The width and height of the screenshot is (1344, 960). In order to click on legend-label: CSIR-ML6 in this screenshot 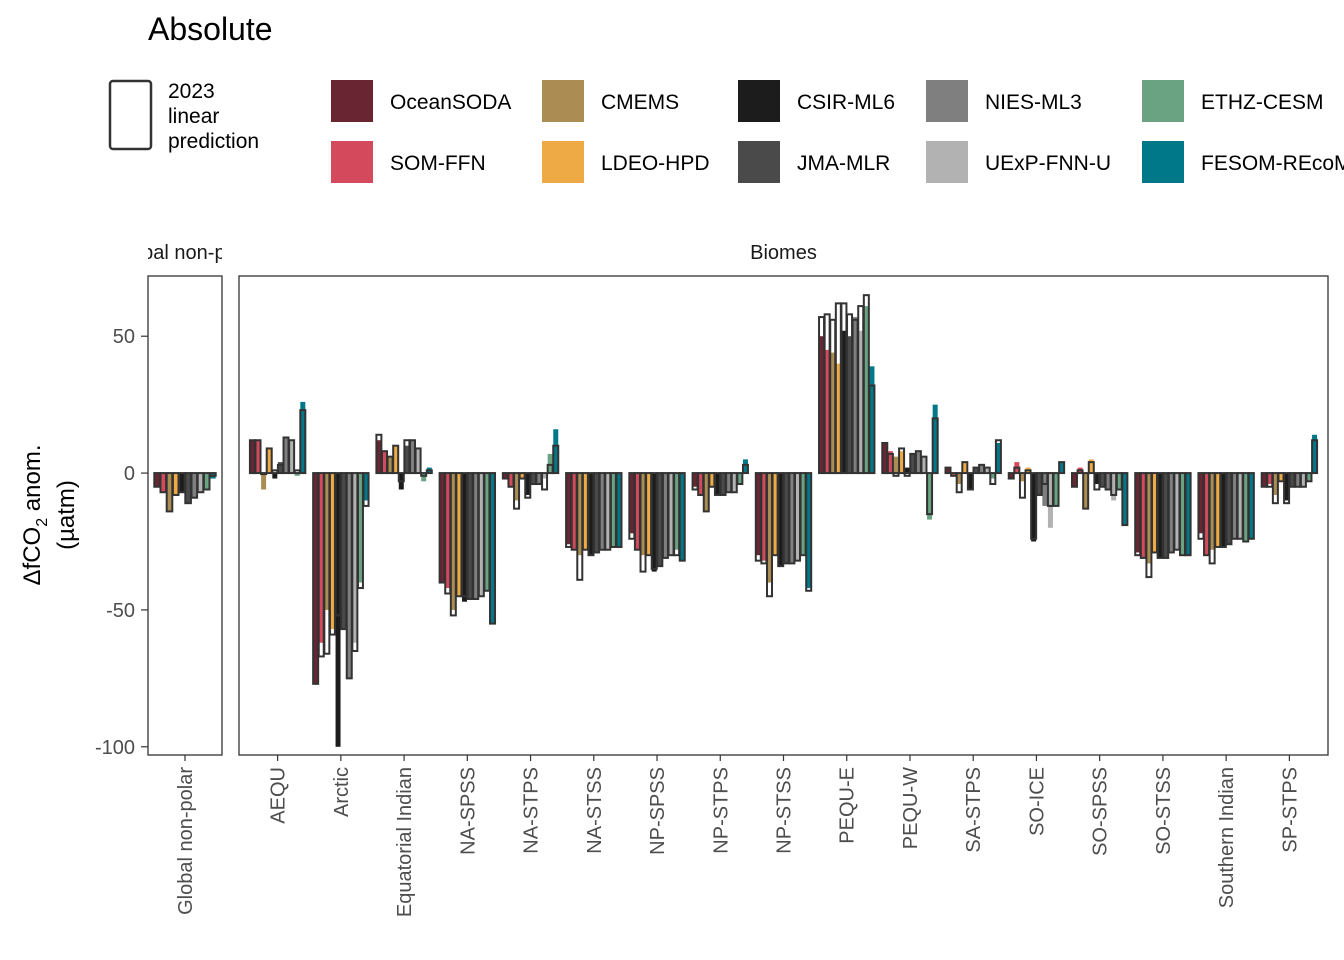, I will do `click(846, 102)`.